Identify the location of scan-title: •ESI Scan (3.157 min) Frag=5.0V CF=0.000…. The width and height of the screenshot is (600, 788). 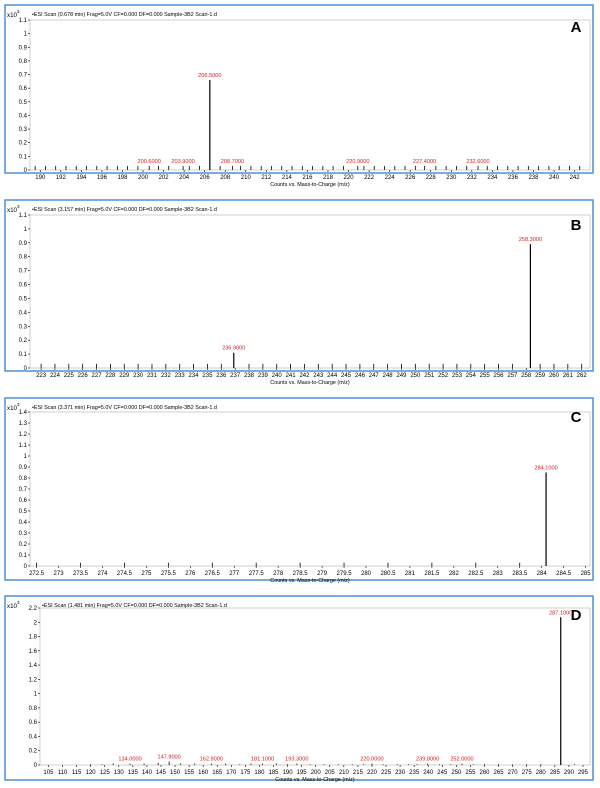
(124, 210).